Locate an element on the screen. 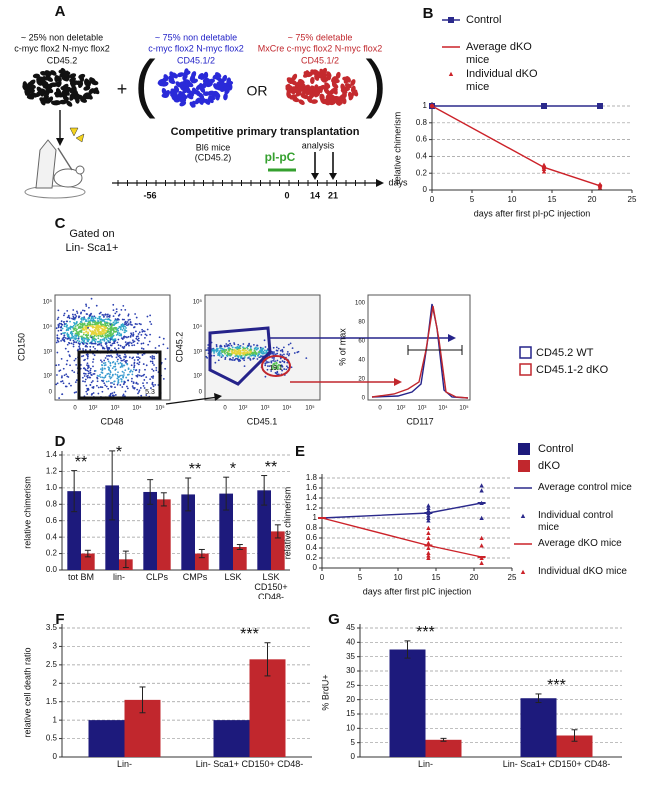 This screenshot has width=649, height=793. error-bar is located at coordinates (125, 559).